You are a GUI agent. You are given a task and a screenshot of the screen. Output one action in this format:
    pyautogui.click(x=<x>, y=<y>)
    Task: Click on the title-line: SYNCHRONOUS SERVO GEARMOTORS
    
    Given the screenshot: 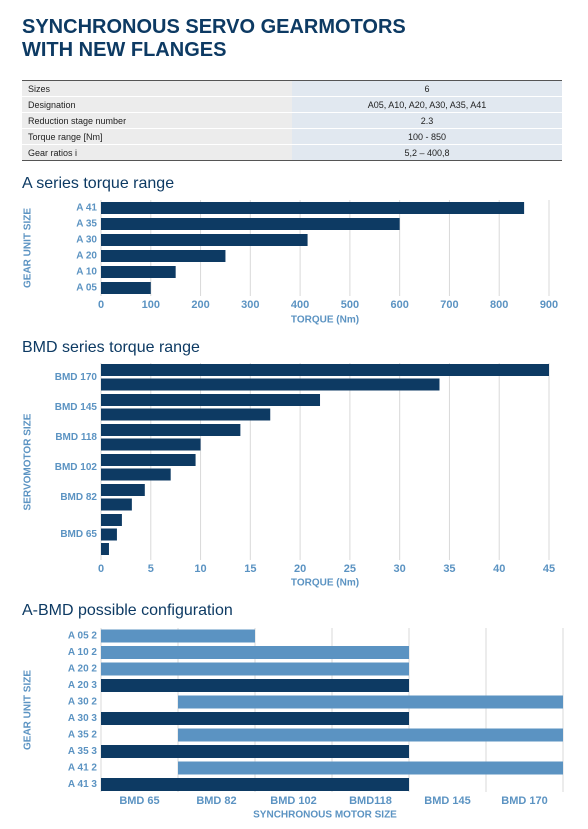 What is the action you would take?
    pyautogui.click(x=214, y=27)
    